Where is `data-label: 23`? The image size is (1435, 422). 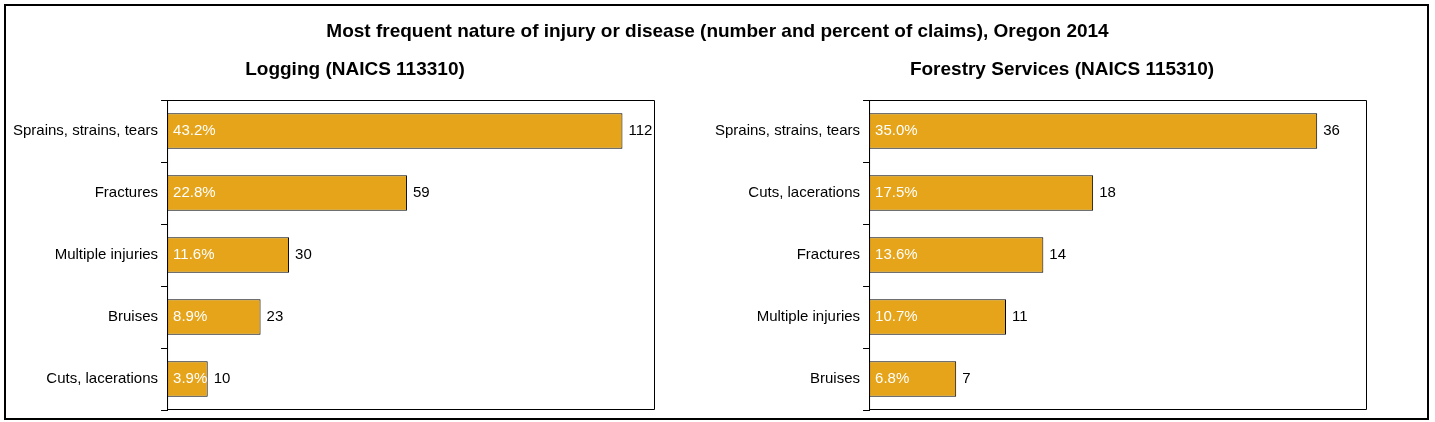 data-label: 23 is located at coordinates (275, 316).